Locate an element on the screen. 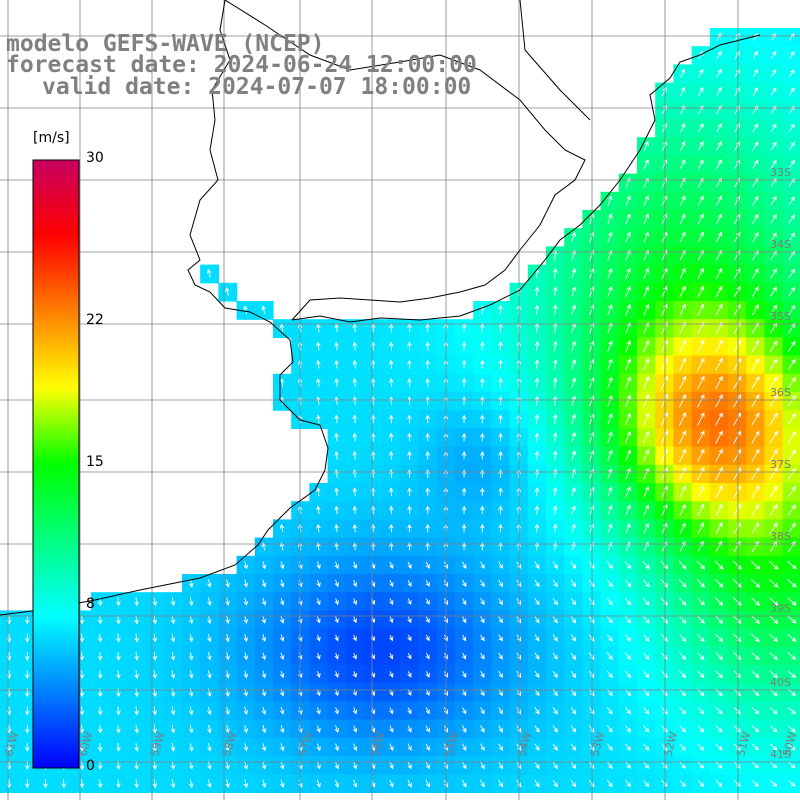 The height and width of the screenshot is (800, 800). latitude-label: 35S is located at coordinates (780, 316).